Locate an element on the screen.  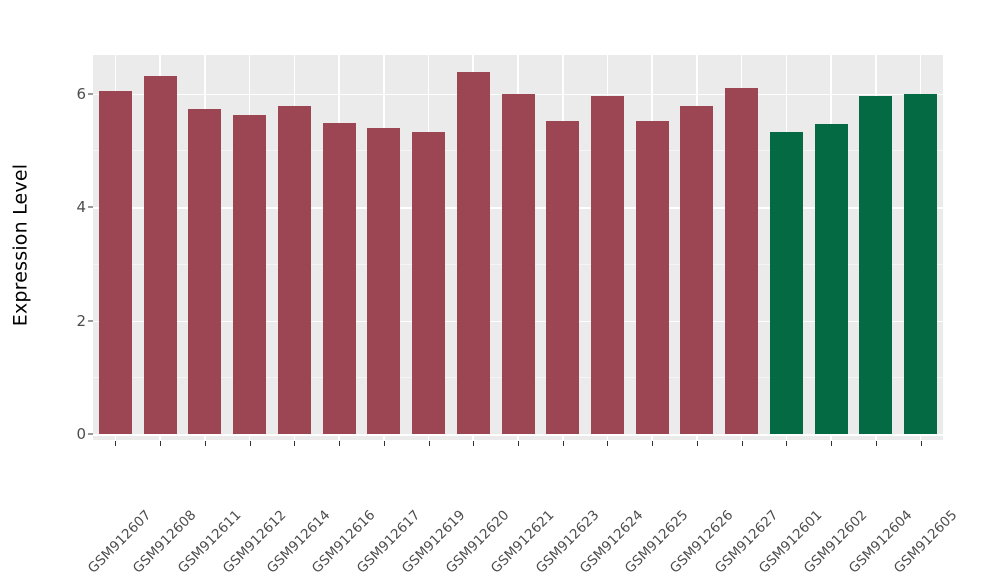
y-axis-title-text: Expression Level is located at coordinates (20, 245).